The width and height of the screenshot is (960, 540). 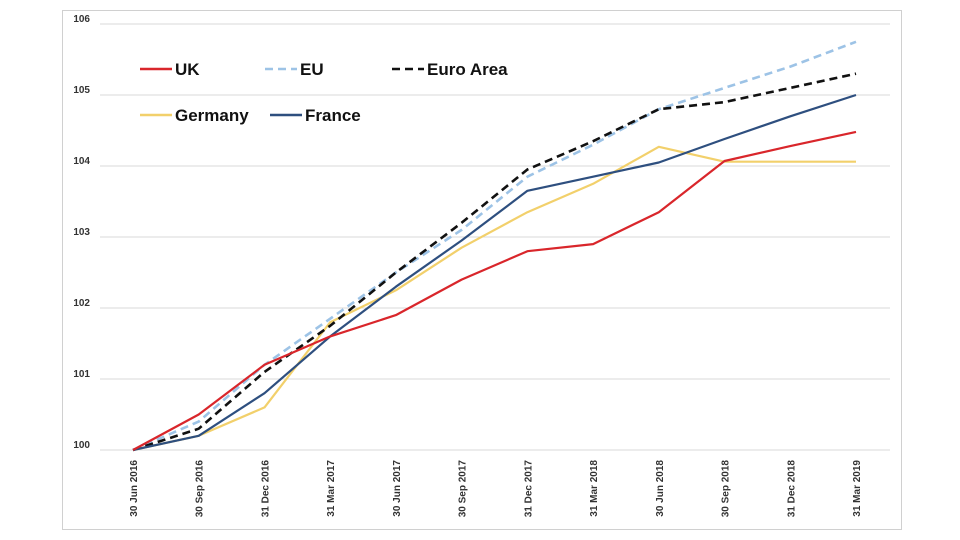 I want to click on legend-label: Euro Area, so click(x=467, y=69).